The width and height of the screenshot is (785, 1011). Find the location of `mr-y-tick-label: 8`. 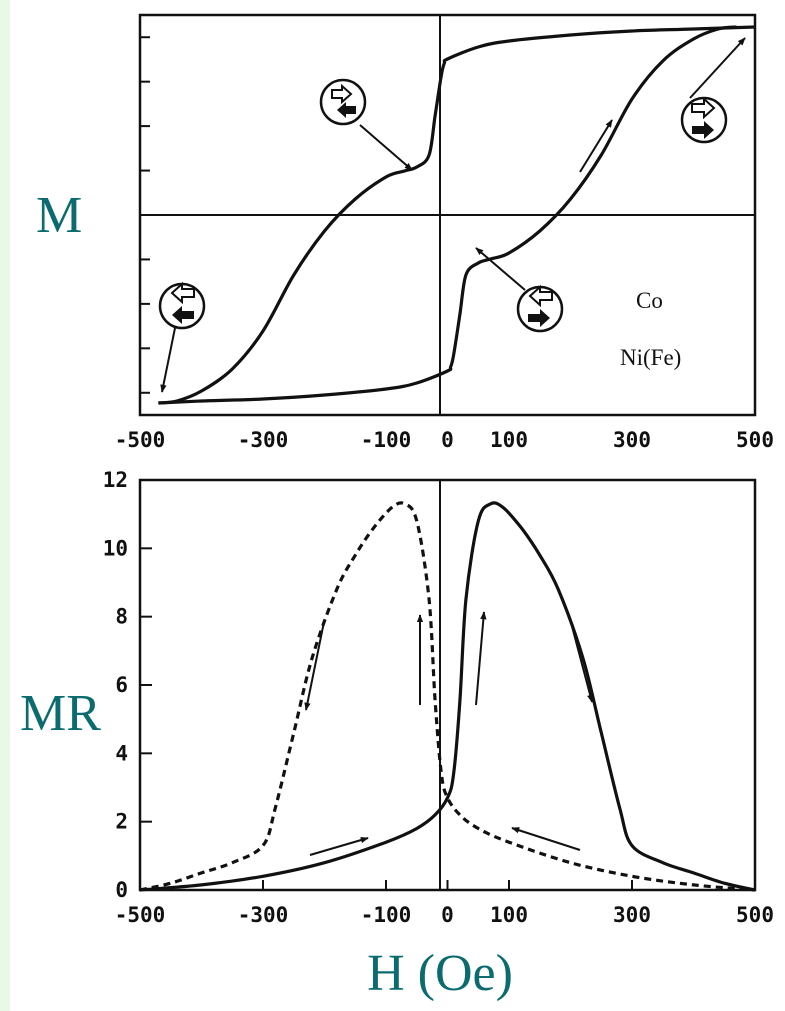

mr-y-tick-label: 8 is located at coordinates (121, 617).